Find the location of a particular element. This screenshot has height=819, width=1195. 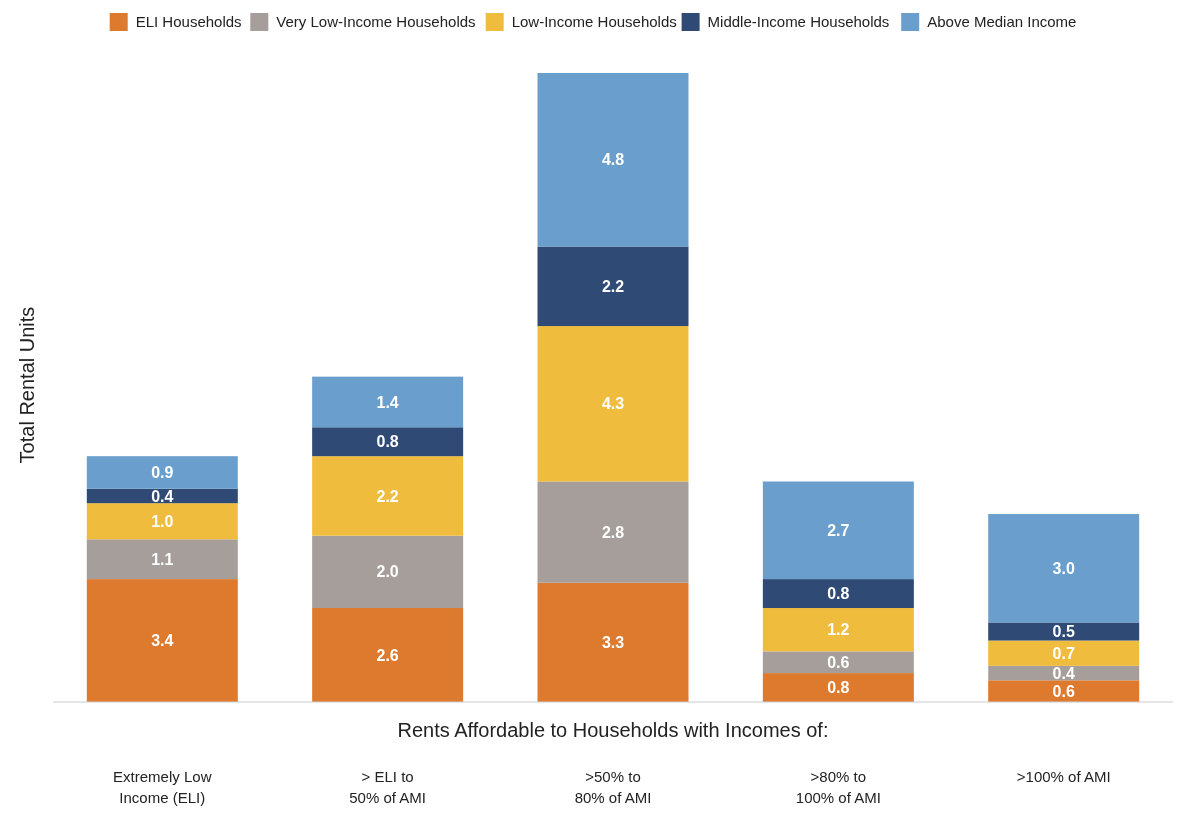

data-label: 3.4 is located at coordinates (162, 641).